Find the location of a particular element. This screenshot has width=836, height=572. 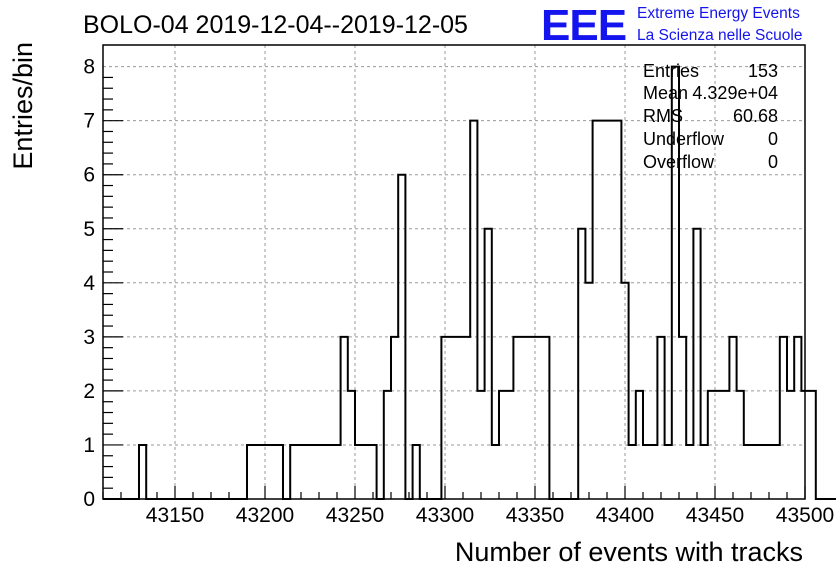

y-tick-label: 8 is located at coordinates (89, 67).